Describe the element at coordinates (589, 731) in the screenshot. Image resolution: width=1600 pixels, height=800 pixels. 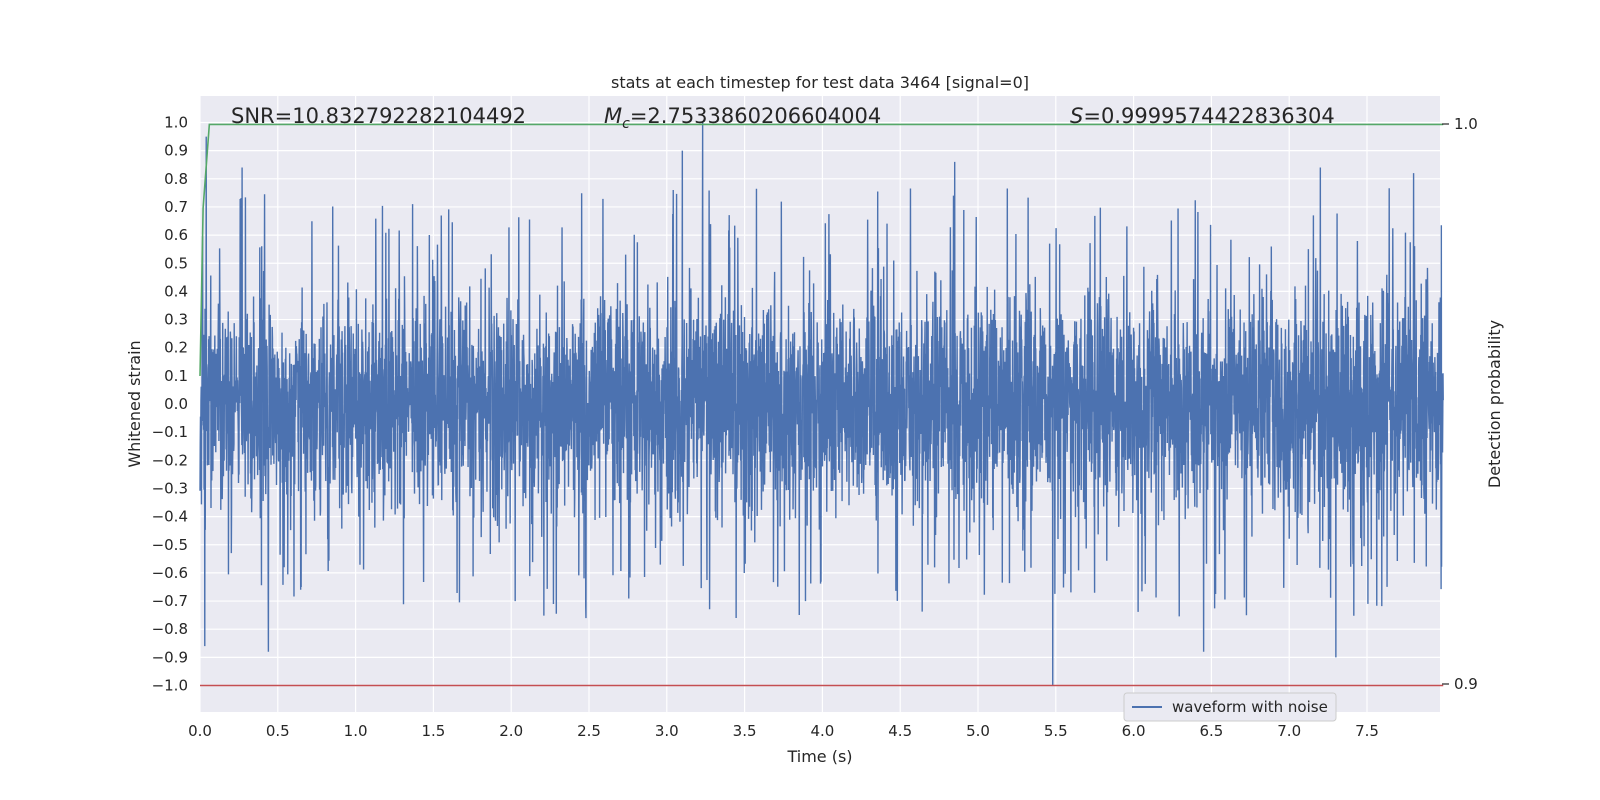
I see `x-tick-label: 2.5` at that location.